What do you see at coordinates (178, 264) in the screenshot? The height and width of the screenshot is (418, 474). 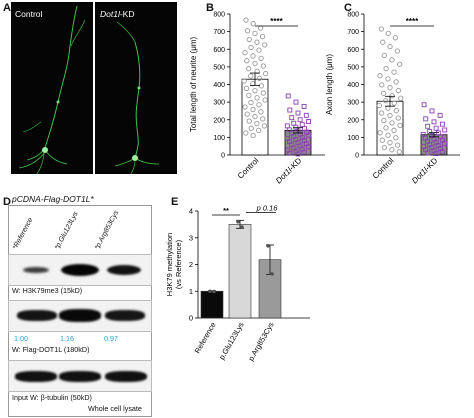 I see `y-axis-label: (vs Reference)` at bounding box center [178, 264].